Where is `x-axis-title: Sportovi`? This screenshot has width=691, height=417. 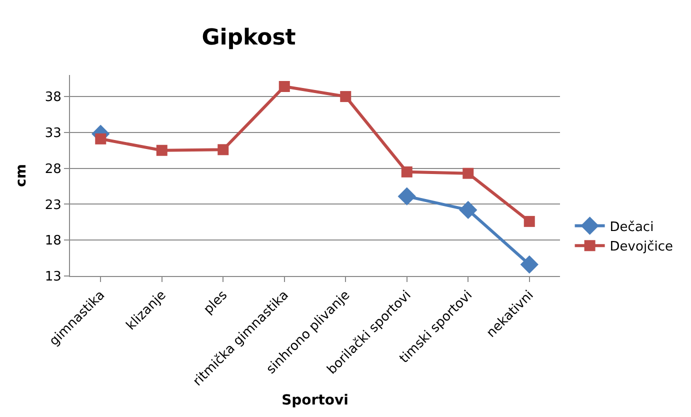 x-axis-title: Sportovi is located at coordinates (315, 400).